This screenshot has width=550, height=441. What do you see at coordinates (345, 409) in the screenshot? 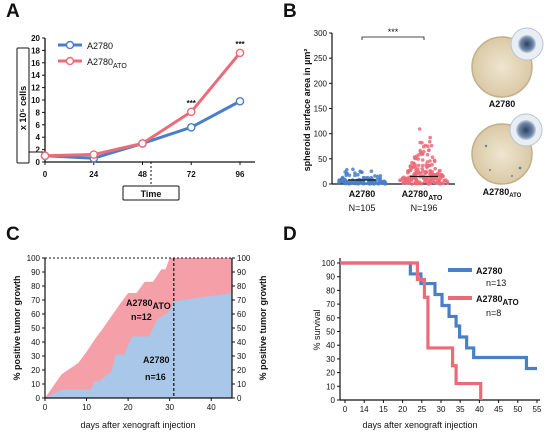
I see `d-xtick-label: 0` at bounding box center [345, 409].